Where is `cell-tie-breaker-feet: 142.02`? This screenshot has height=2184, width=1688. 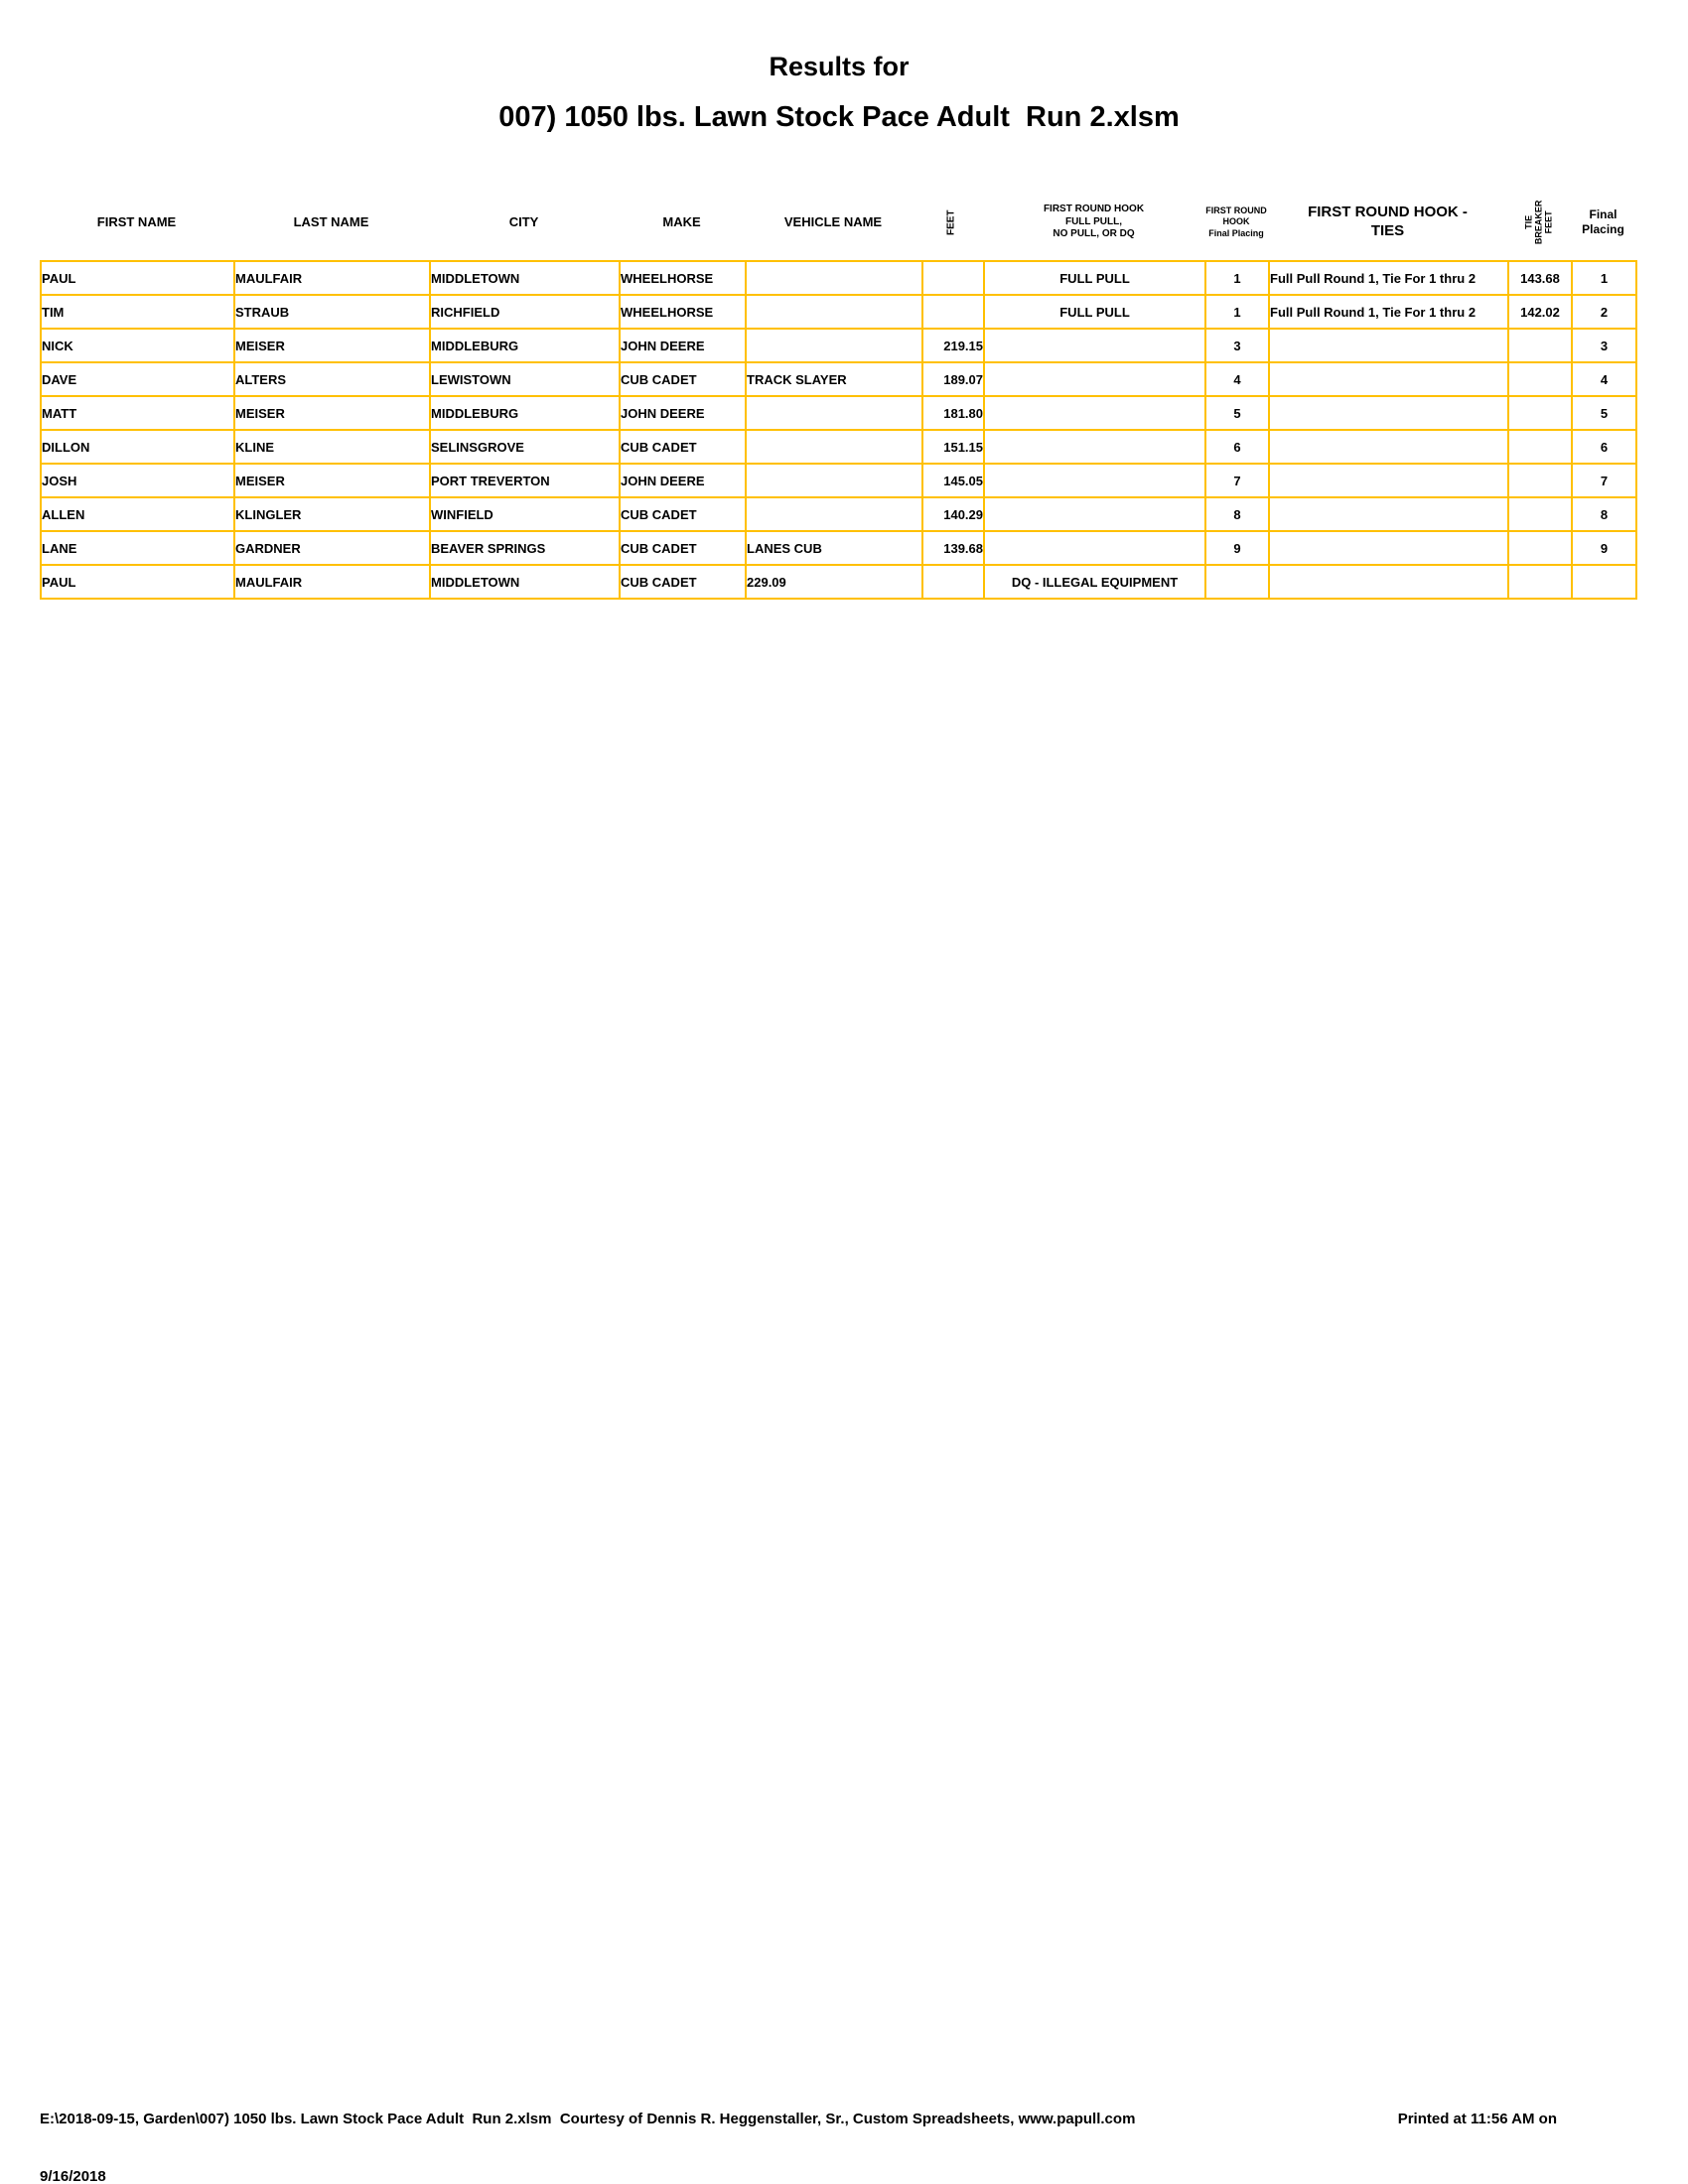
cell-tie-breaker-feet: 142.02 is located at coordinates (1540, 312).